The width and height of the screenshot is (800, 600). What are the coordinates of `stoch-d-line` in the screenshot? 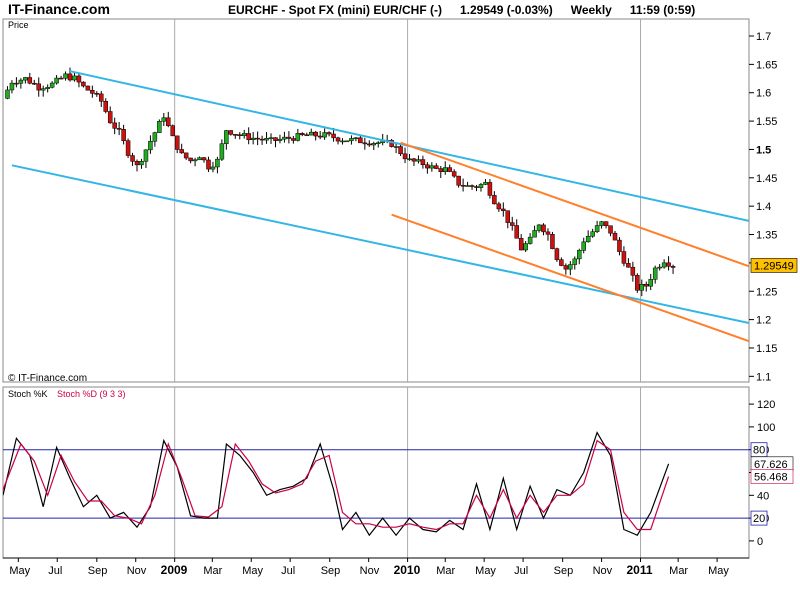 It's located at (336, 485).